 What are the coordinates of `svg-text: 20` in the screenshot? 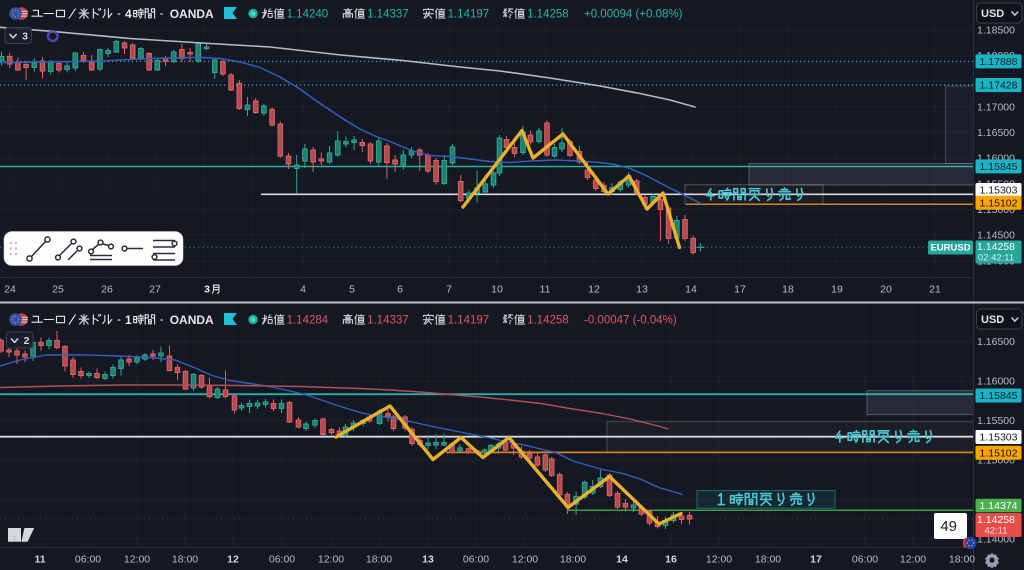 It's located at (886, 290).